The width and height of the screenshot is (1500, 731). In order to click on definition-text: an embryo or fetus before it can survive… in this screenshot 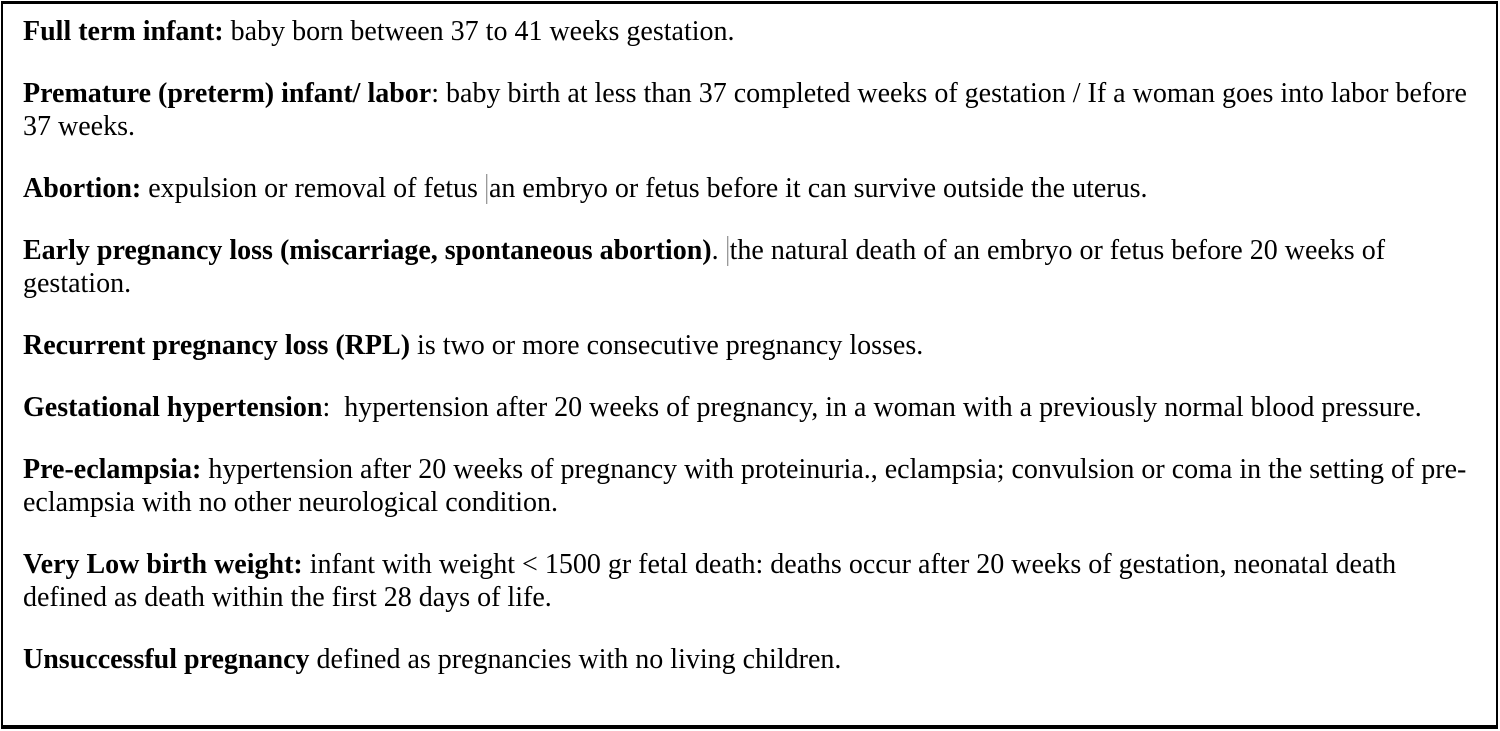, I will do `click(818, 188)`.